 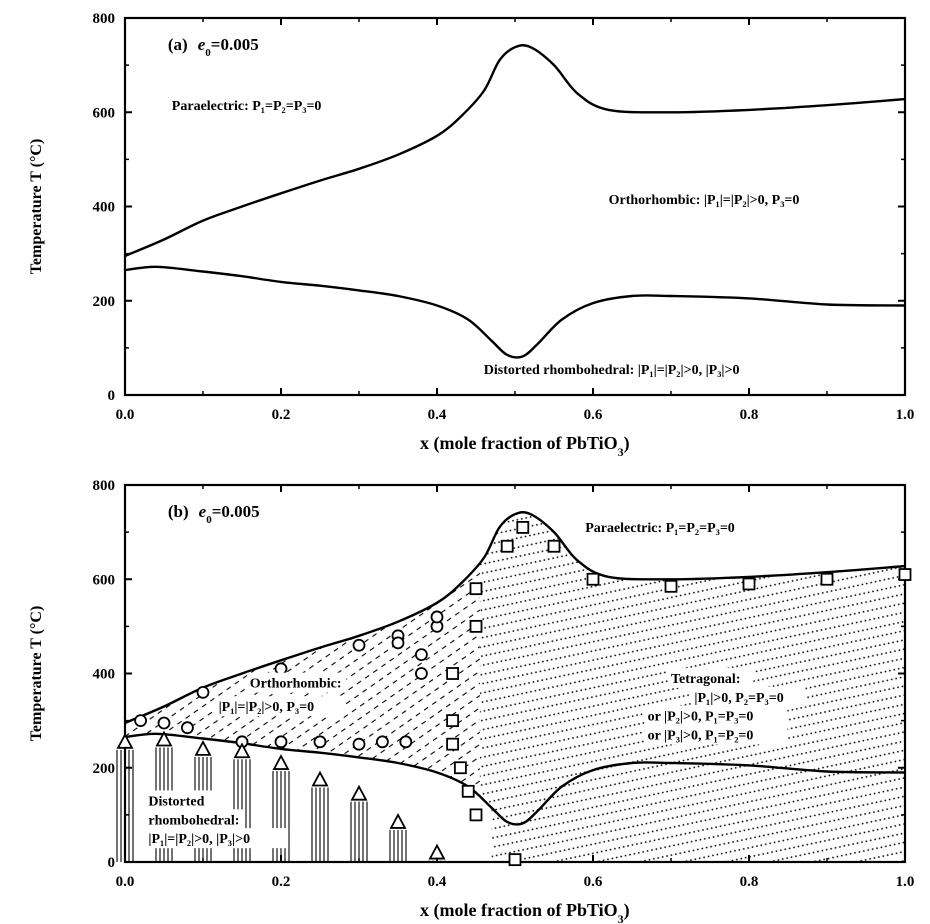 I want to click on phase-region-annotation: Tetragonal:, so click(x=705, y=679).